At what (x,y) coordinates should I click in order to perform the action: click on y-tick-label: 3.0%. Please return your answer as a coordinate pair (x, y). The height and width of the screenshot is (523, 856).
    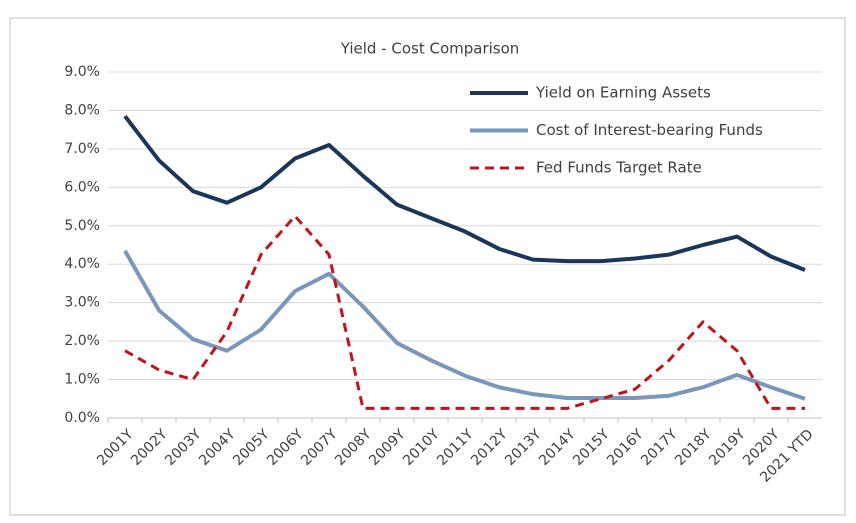
    Looking at the image, I should click on (82, 303).